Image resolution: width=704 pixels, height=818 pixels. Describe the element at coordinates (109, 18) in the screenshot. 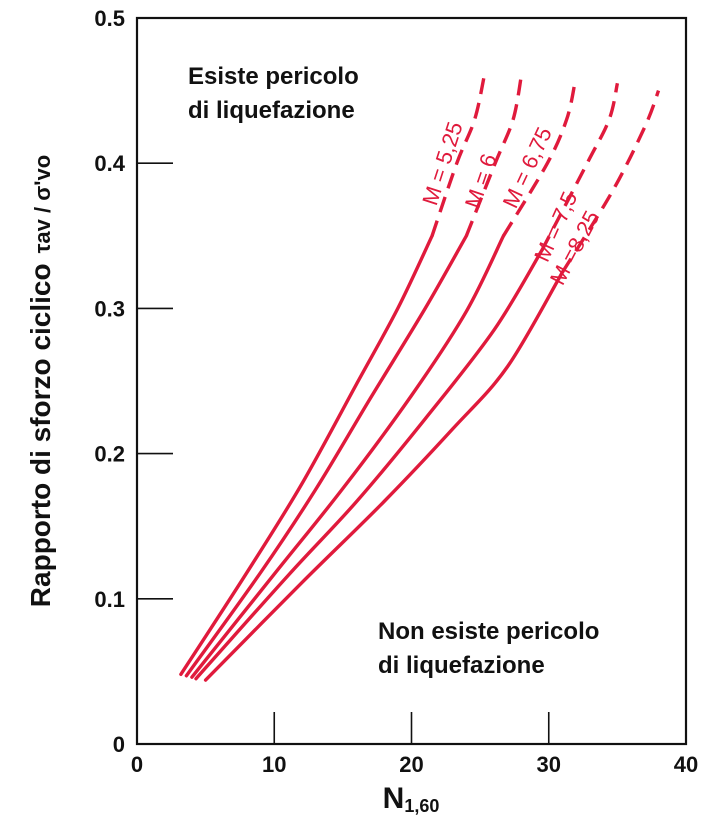

I see `y-tick-label: 0.5` at that location.